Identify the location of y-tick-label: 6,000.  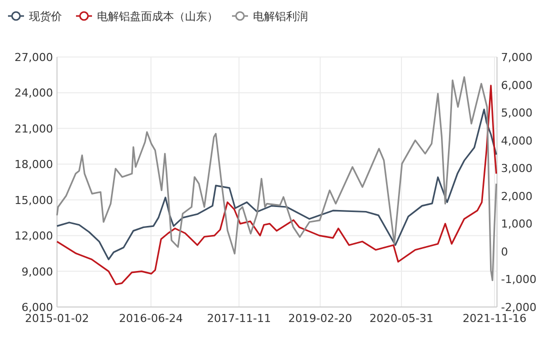
(37, 307).